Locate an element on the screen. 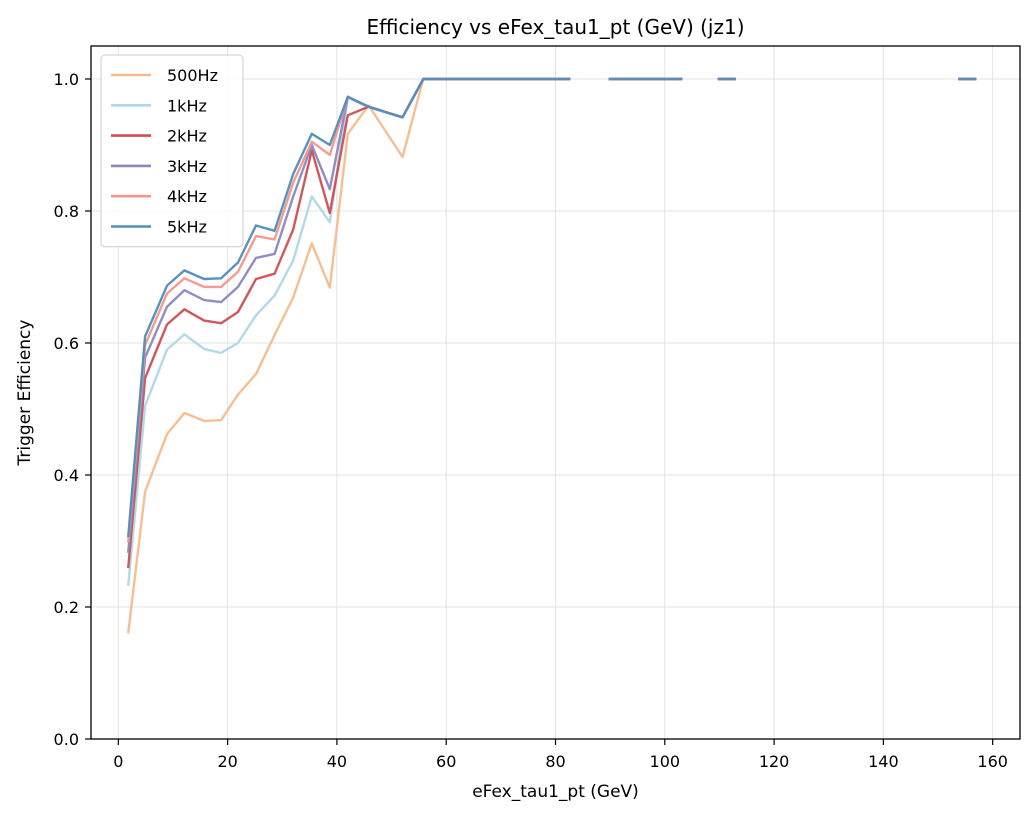 The width and height of the screenshot is (1036, 818). x-tick-label: 120 is located at coordinates (774, 761).